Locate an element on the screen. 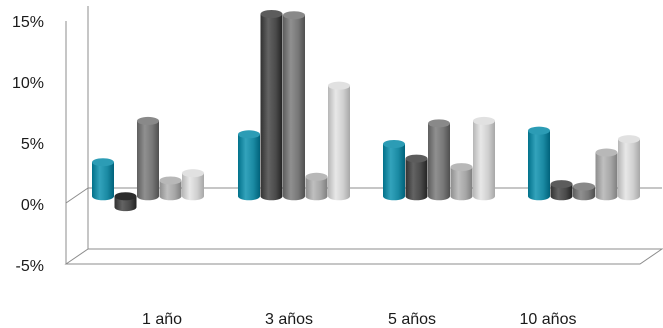  x-category-label: 1 año is located at coordinates (162, 319).